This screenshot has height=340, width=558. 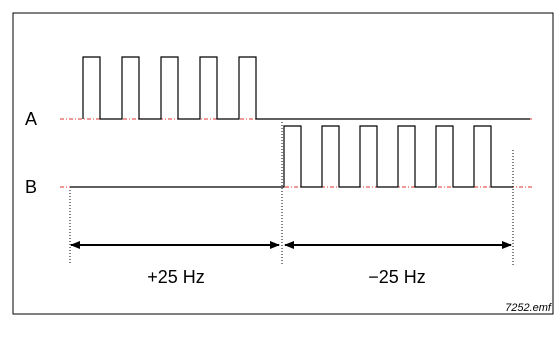 I want to click on left-frequency-label: +25 Hz, so click(x=176, y=277).